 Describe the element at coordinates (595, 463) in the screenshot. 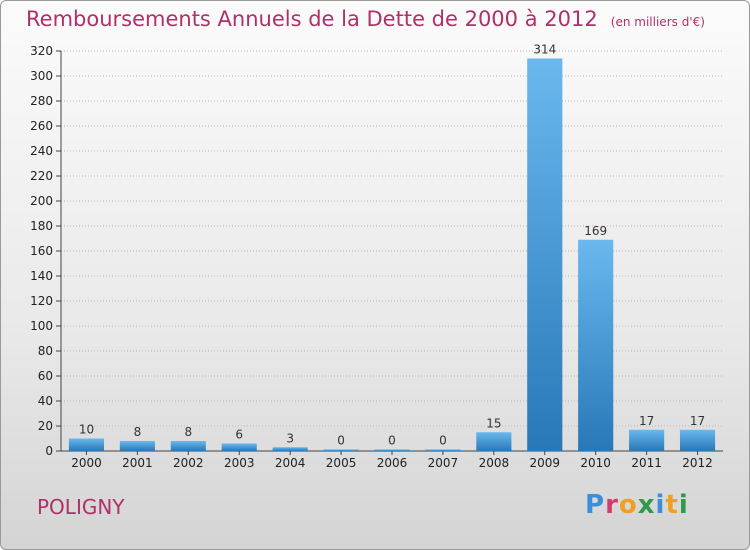

I see `x-tick-label: 2010` at that location.